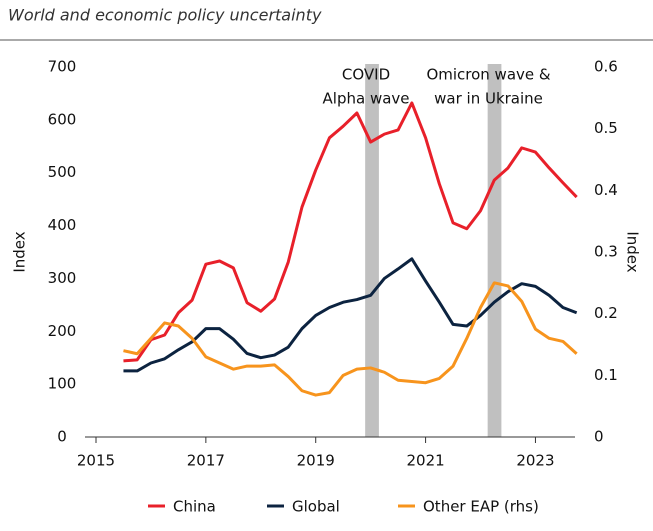 This screenshot has height=531, width=653. What do you see at coordinates (62, 331) in the screenshot?
I see `y-tick-label: 200` at bounding box center [62, 331].